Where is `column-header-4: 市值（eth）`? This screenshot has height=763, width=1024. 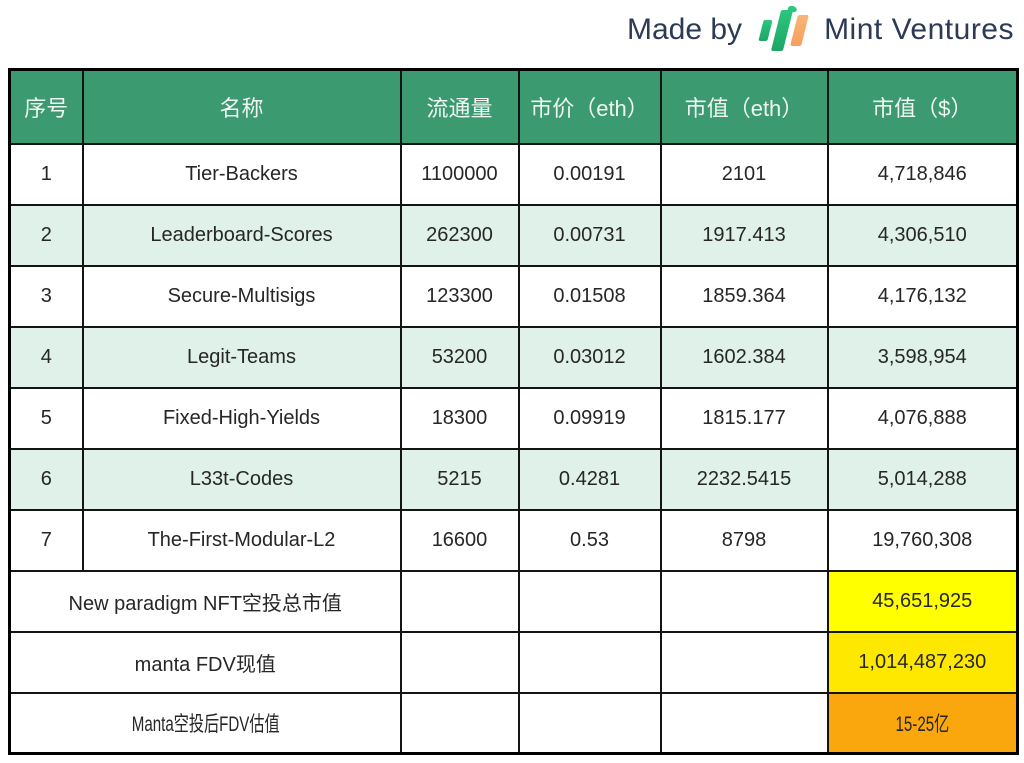
column-header-4: 市值（eth） is located at coordinates (744, 106).